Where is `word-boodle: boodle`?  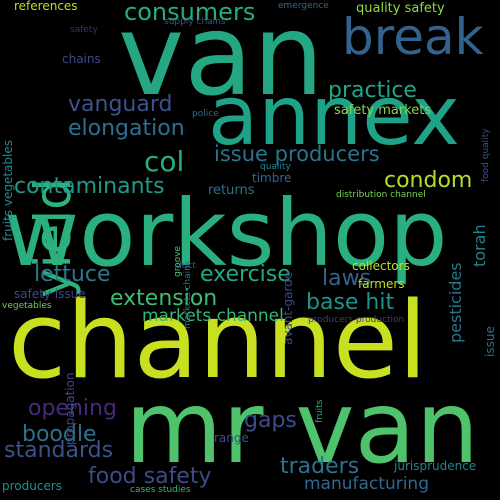
word-boodle: boodle is located at coordinates (59, 434).